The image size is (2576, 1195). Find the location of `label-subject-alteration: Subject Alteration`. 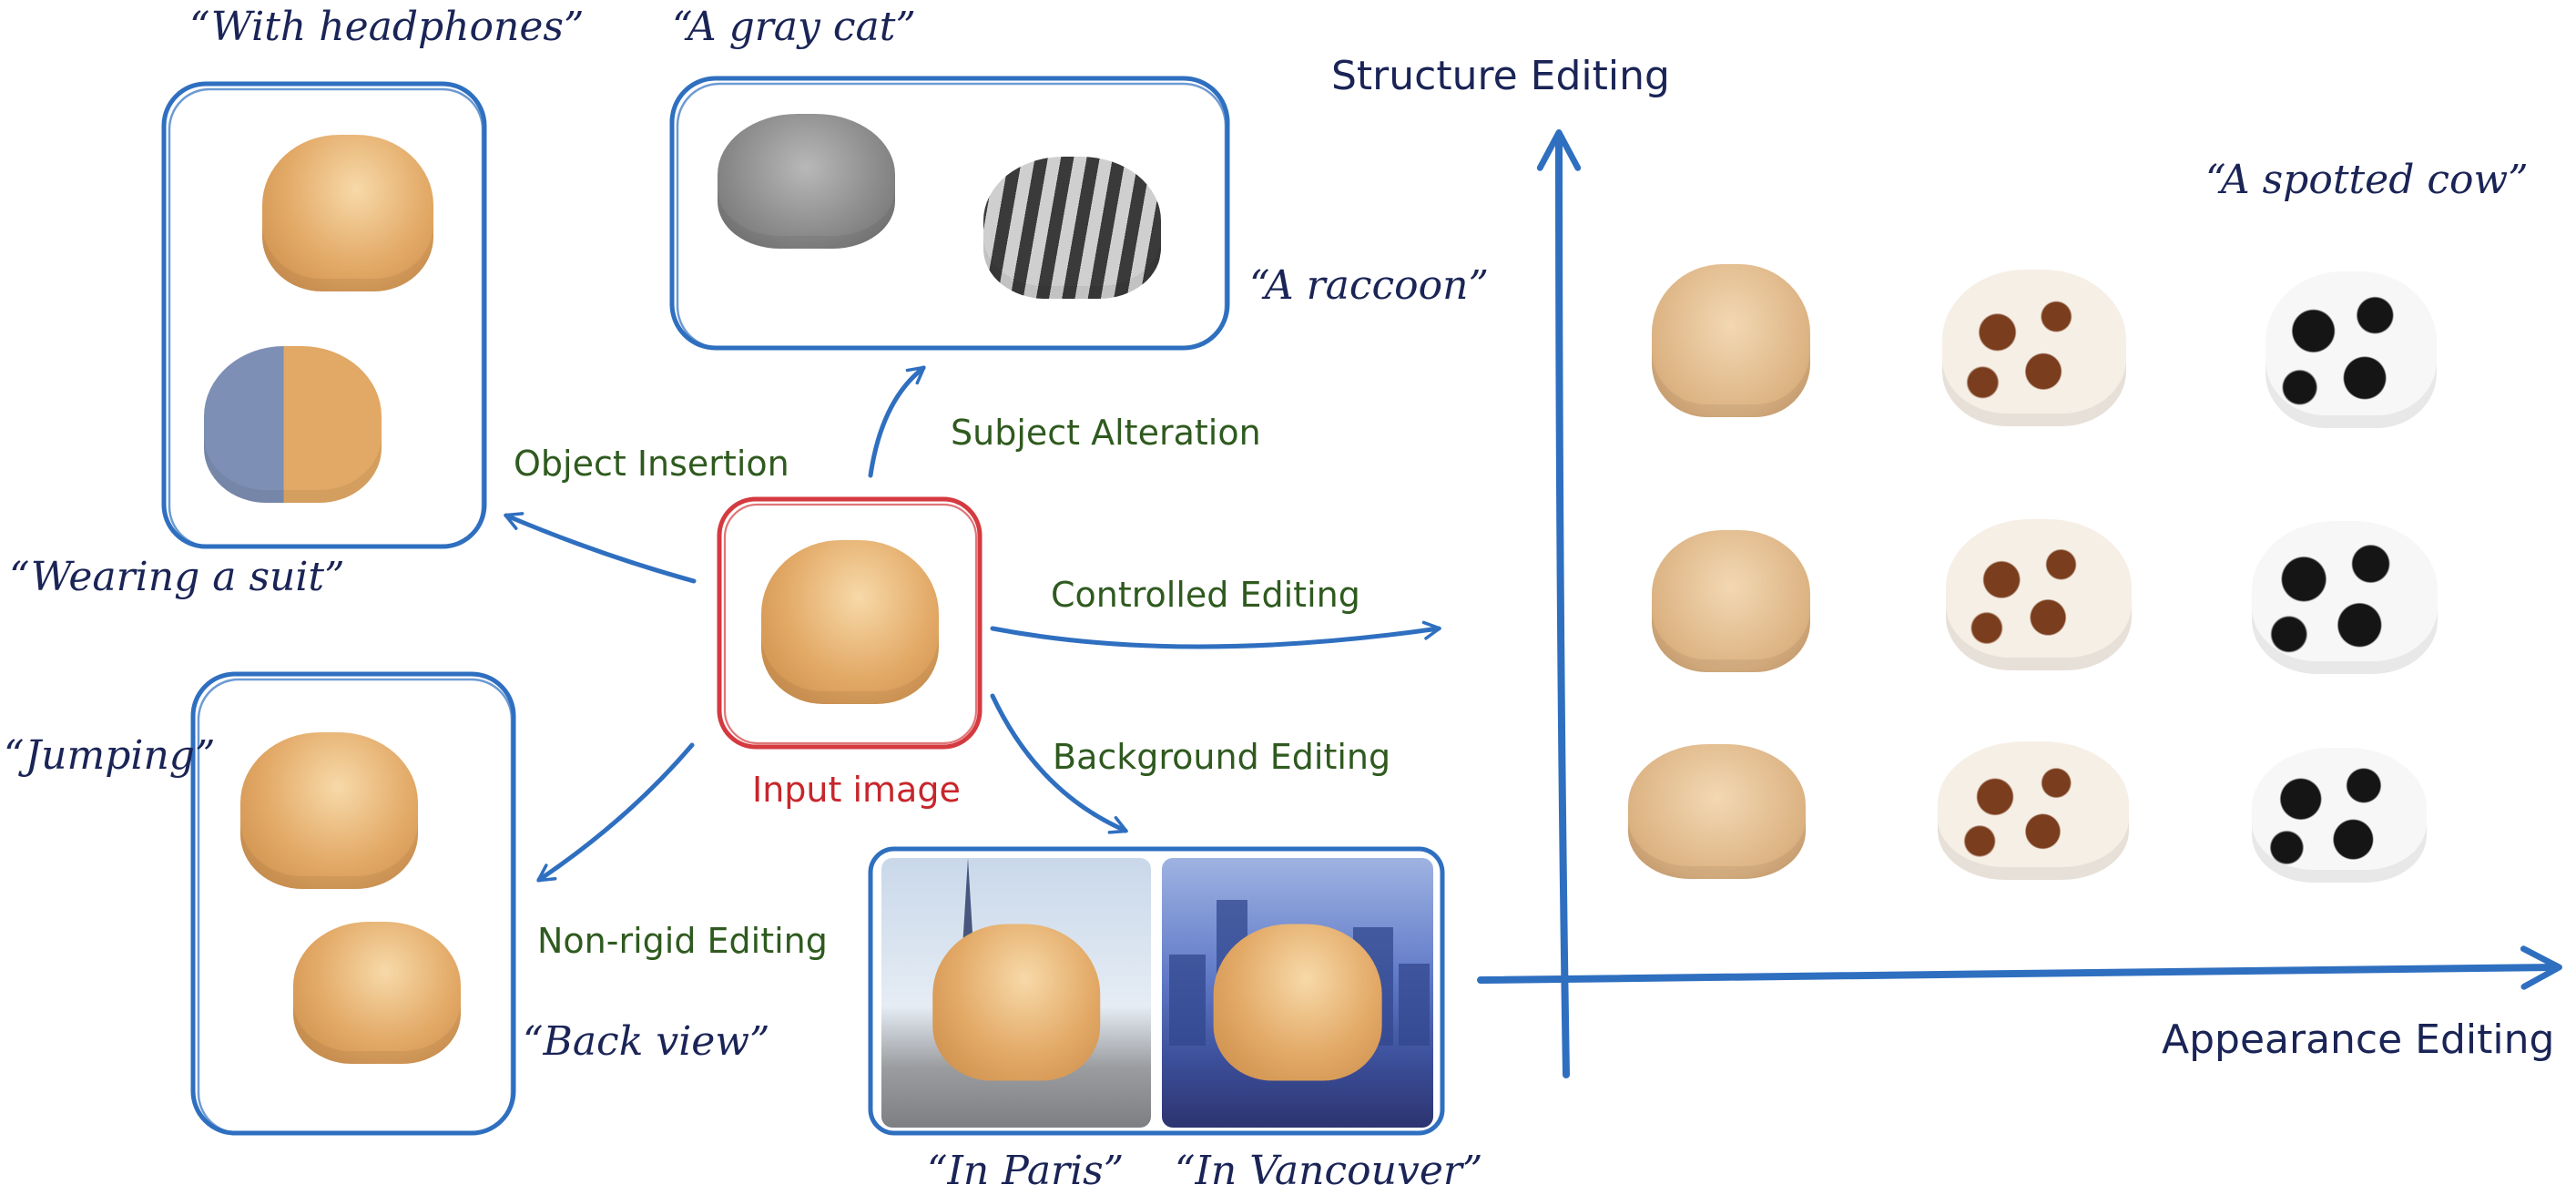

label-subject-alteration: Subject Alteration is located at coordinates (1106, 433).